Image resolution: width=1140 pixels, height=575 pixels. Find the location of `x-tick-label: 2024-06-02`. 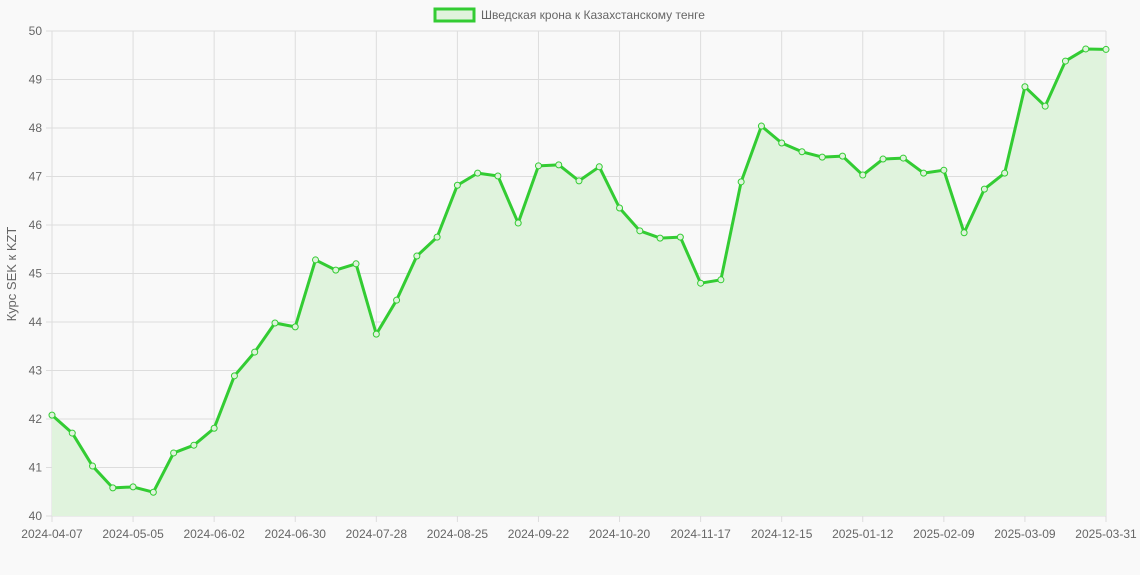

x-tick-label: 2024-06-02 is located at coordinates (214, 534).